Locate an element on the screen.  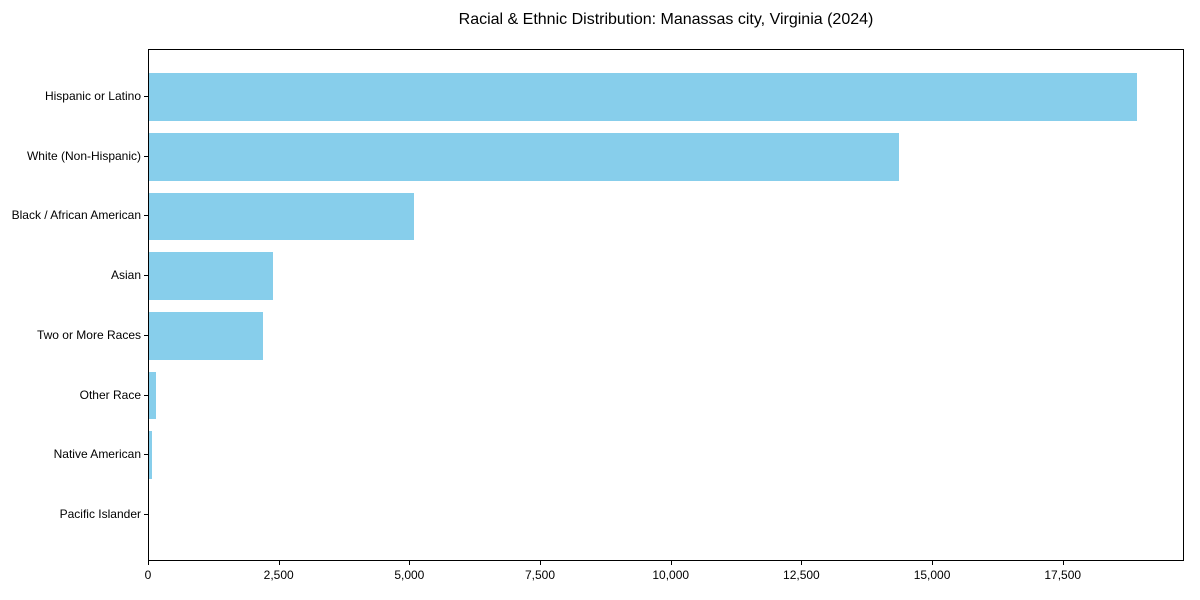
y-axis-label: Other Race is located at coordinates (110, 394).